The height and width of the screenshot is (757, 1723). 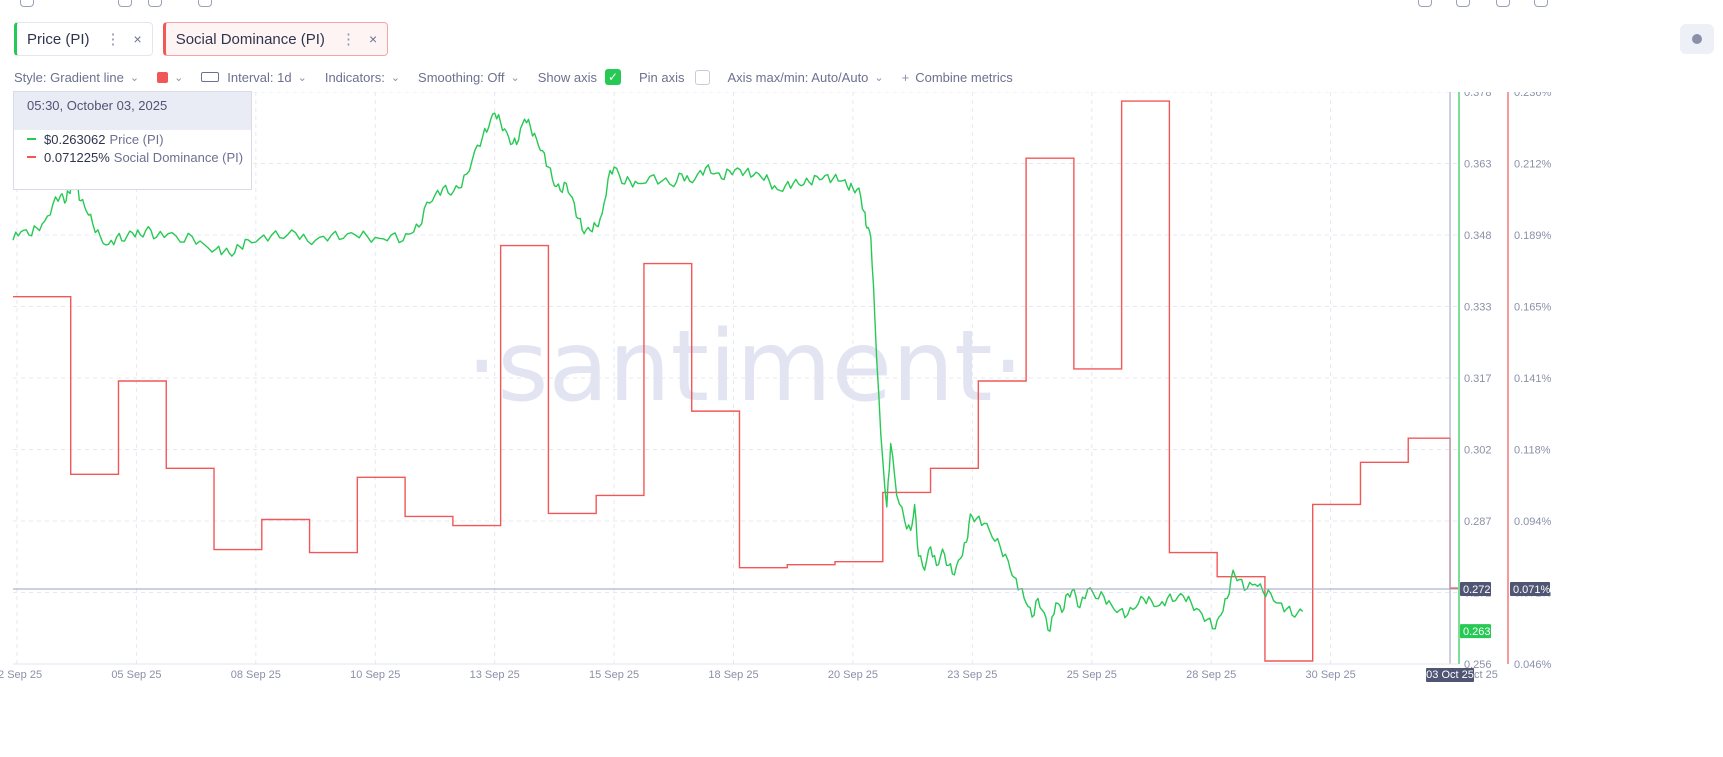 What do you see at coordinates (972, 675) in the screenshot?
I see `x-axis-tick: 23 Sep 25` at bounding box center [972, 675].